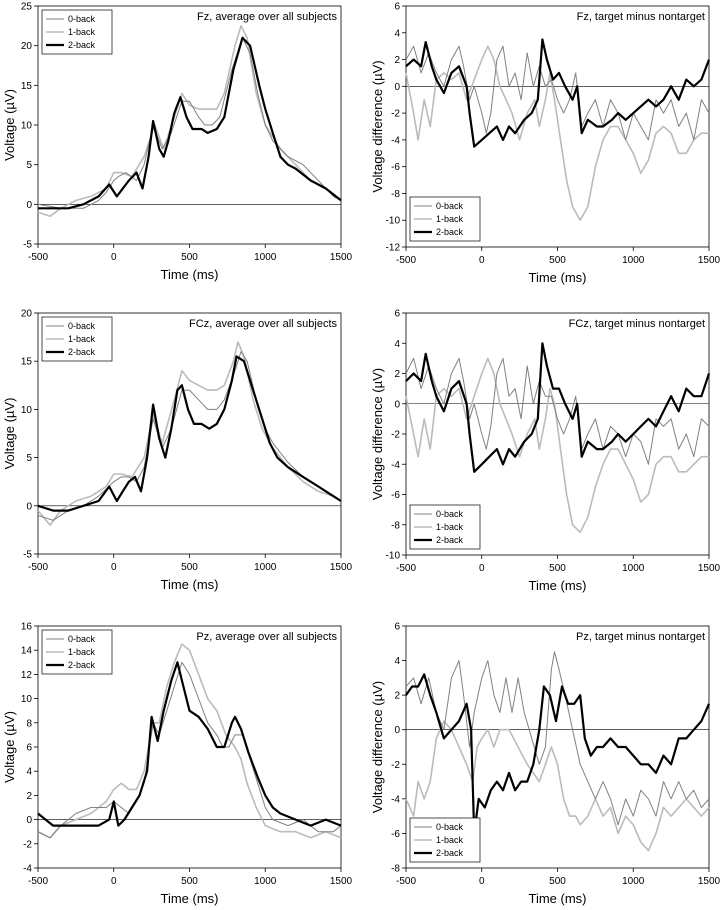 The image size is (720, 910). I want to click on panel-title: Pz, average over all subjects, so click(266, 637).